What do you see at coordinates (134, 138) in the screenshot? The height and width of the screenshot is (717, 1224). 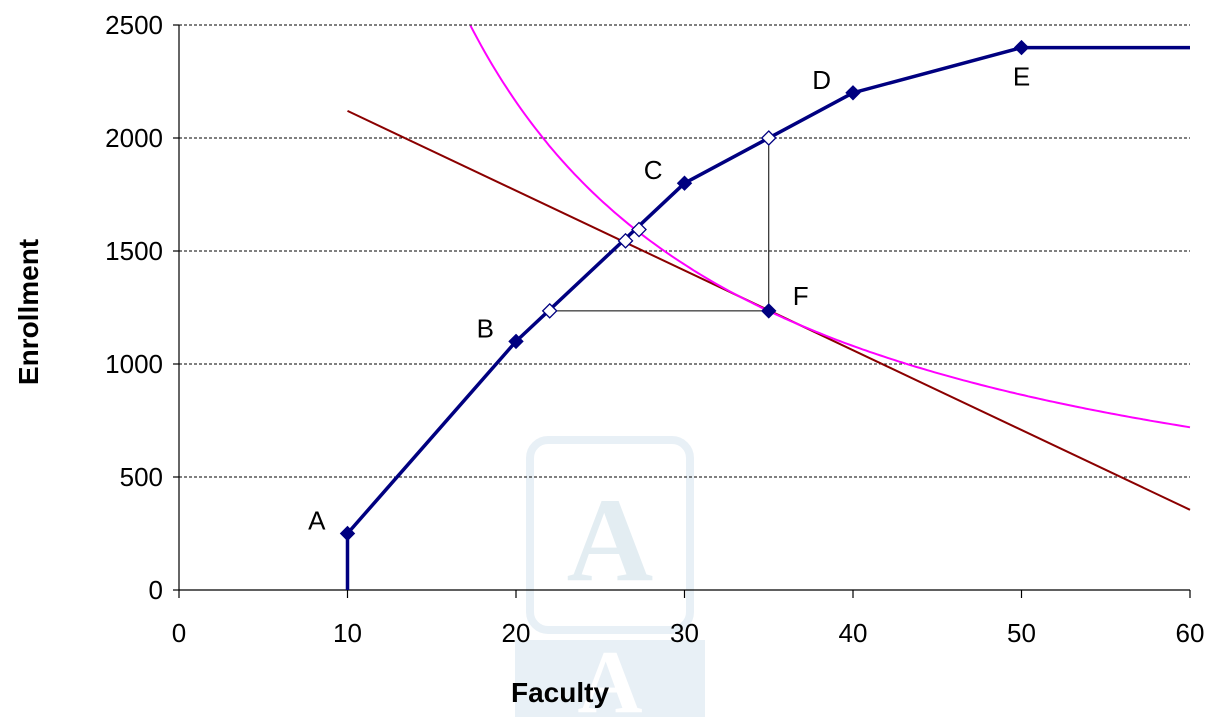 I see `y-tick-label-2000: 2000` at bounding box center [134, 138].